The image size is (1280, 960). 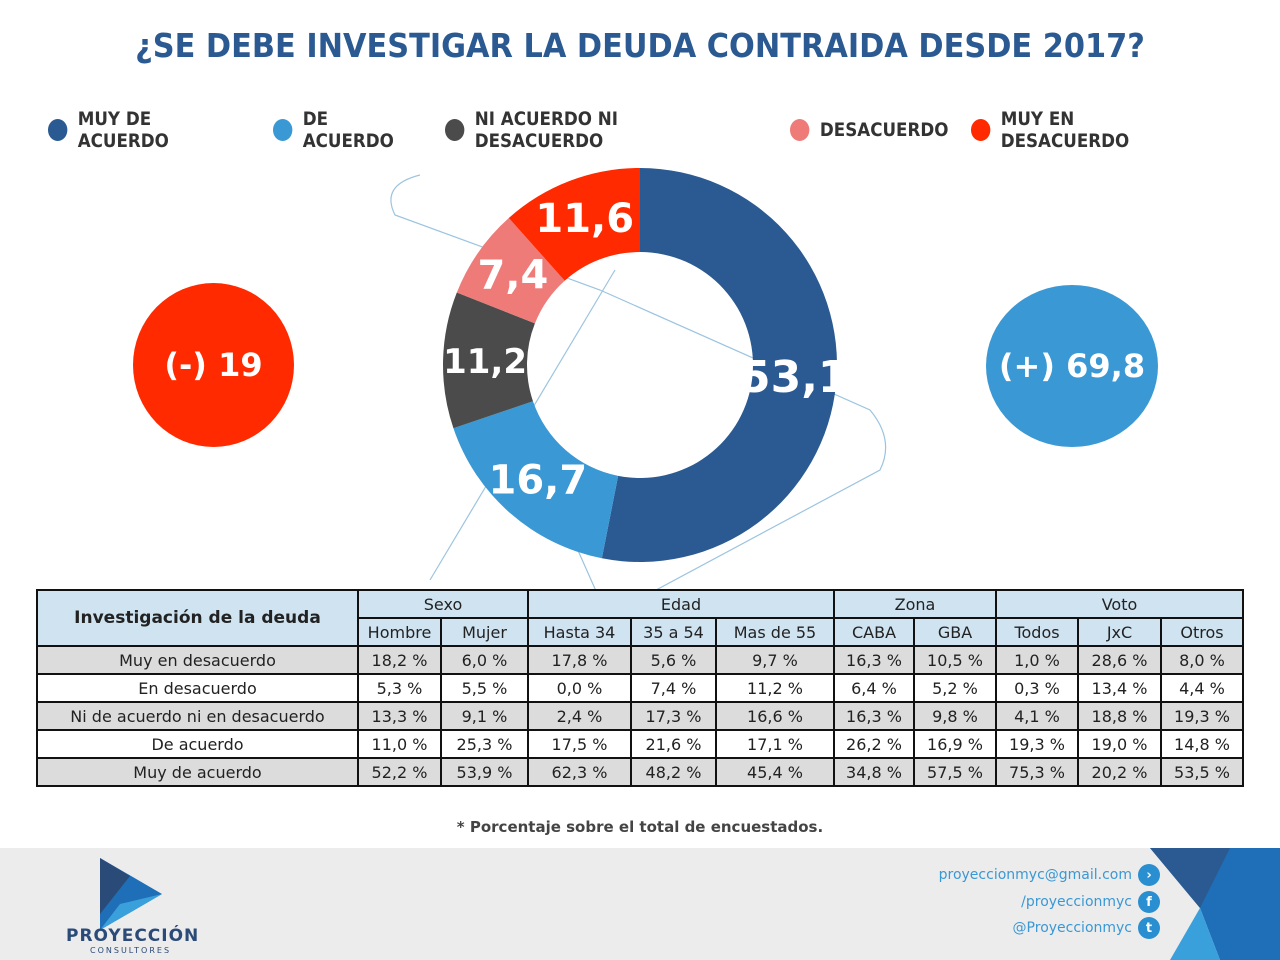 What do you see at coordinates (579, 716) in the screenshot?
I see `table-cell: 2,4 %` at bounding box center [579, 716].